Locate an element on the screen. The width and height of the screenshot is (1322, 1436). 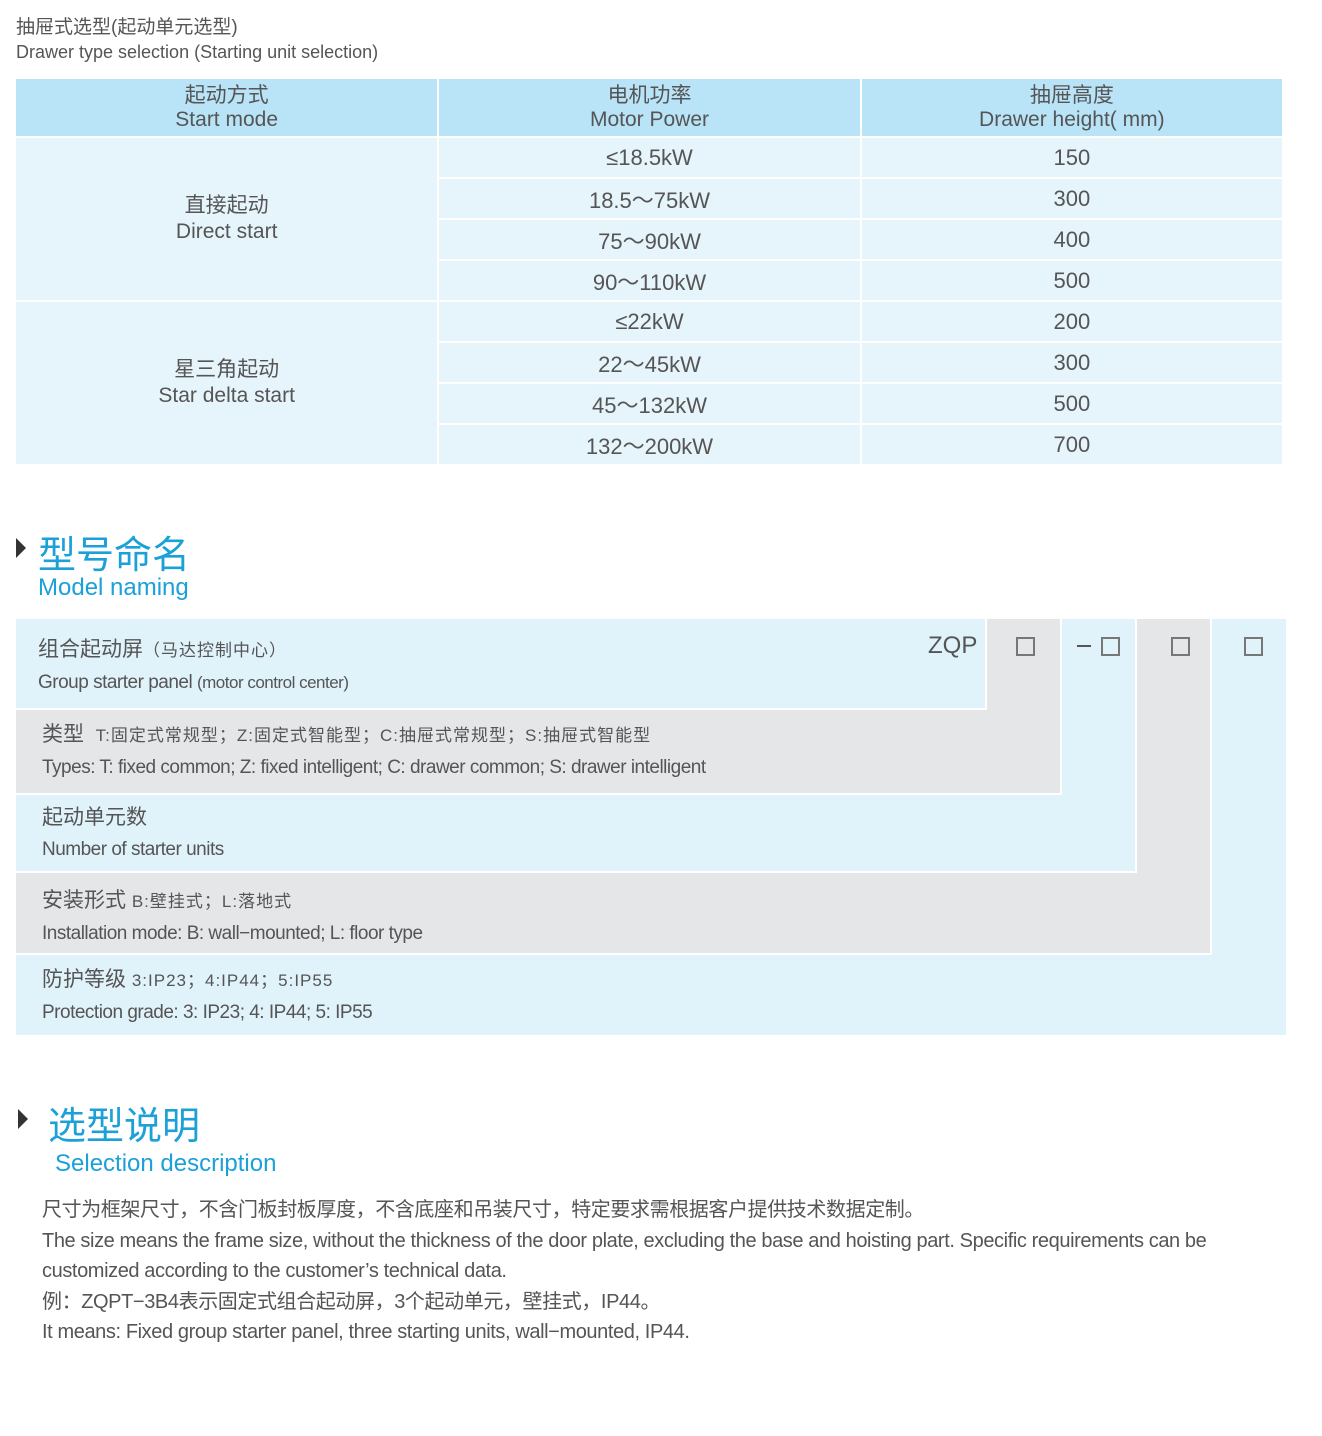
power-cell: 132～200kW is located at coordinates (650, 445).